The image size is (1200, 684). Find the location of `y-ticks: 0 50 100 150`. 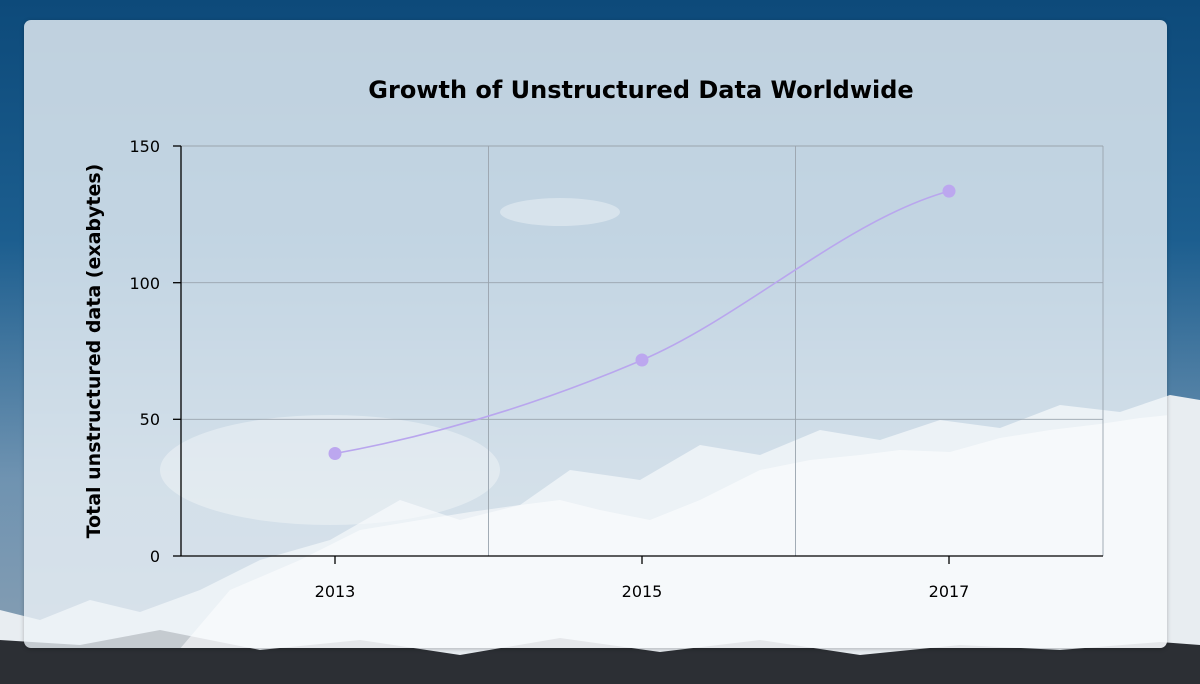

y-ticks: 0 50 100 150 is located at coordinates (155, 351).